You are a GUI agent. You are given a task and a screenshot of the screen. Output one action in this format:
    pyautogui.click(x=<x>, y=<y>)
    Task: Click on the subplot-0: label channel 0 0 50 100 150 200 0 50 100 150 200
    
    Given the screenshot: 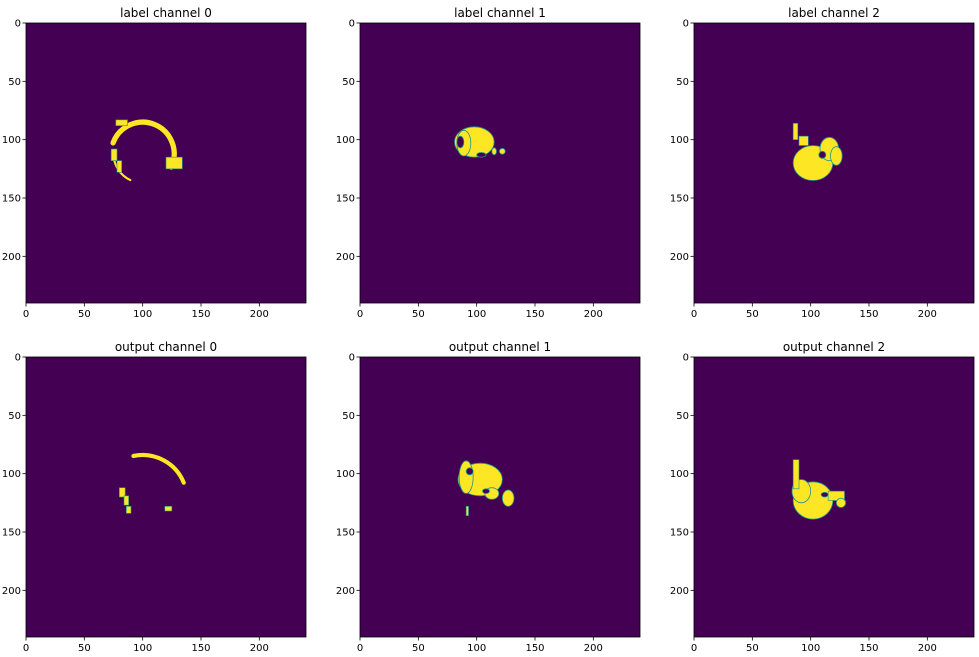 What is the action you would take?
    pyautogui.click(x=154, y=163)
    